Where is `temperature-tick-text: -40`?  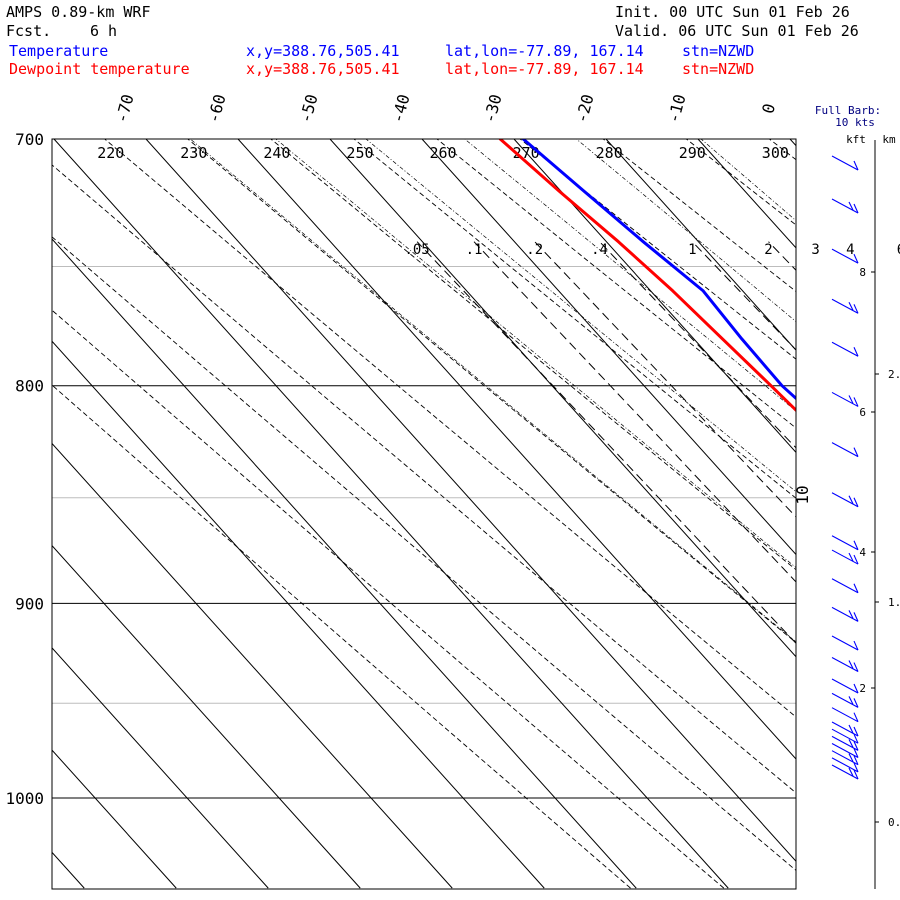 temperature-tick-text: -40 is located at coordinates (401, 108).